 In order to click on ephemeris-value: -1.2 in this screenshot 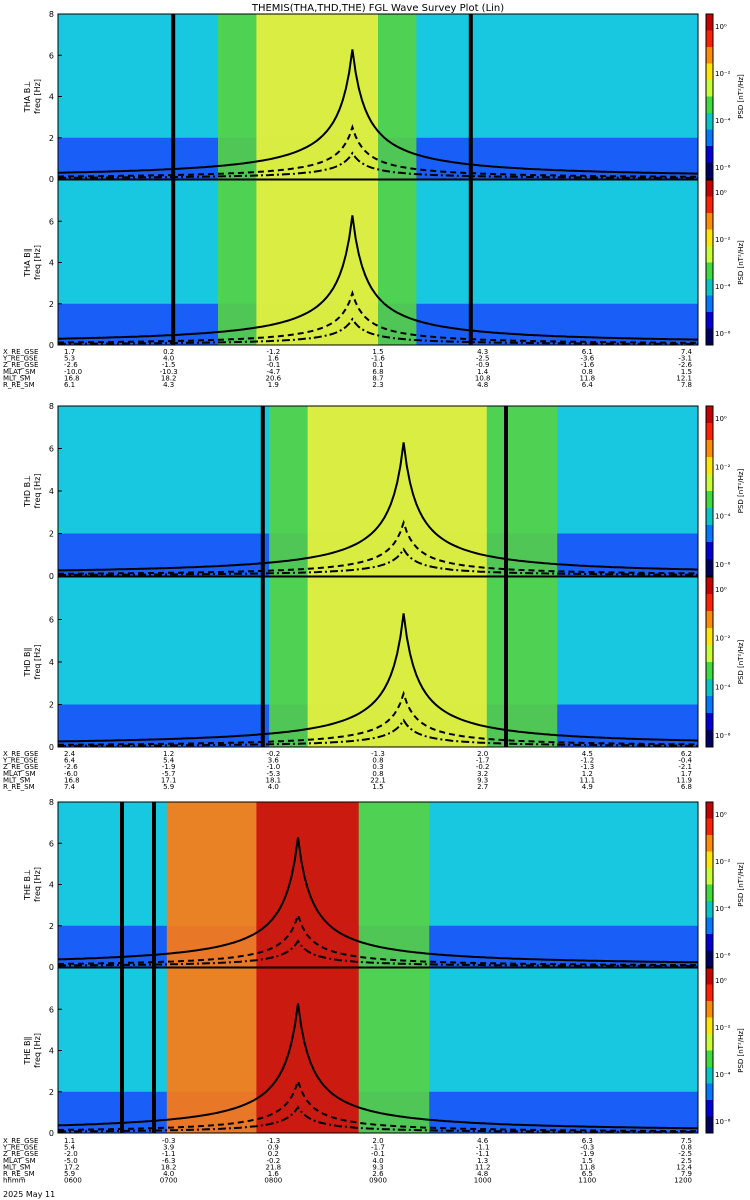, I will do `click(273, 352)`.